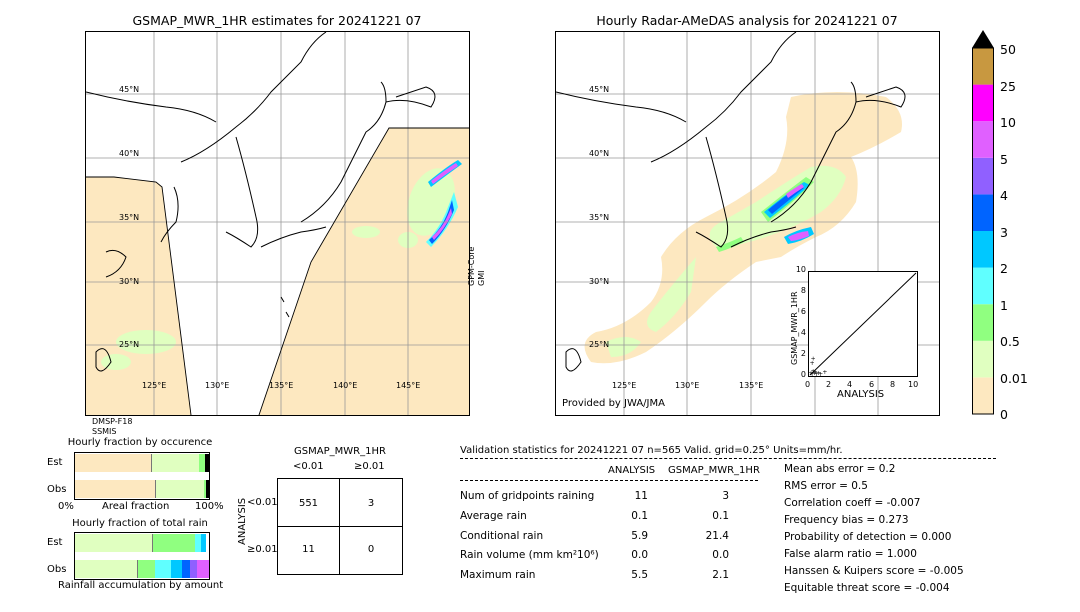  I want to click on colorbar-label: 1, so click(1004, 305).